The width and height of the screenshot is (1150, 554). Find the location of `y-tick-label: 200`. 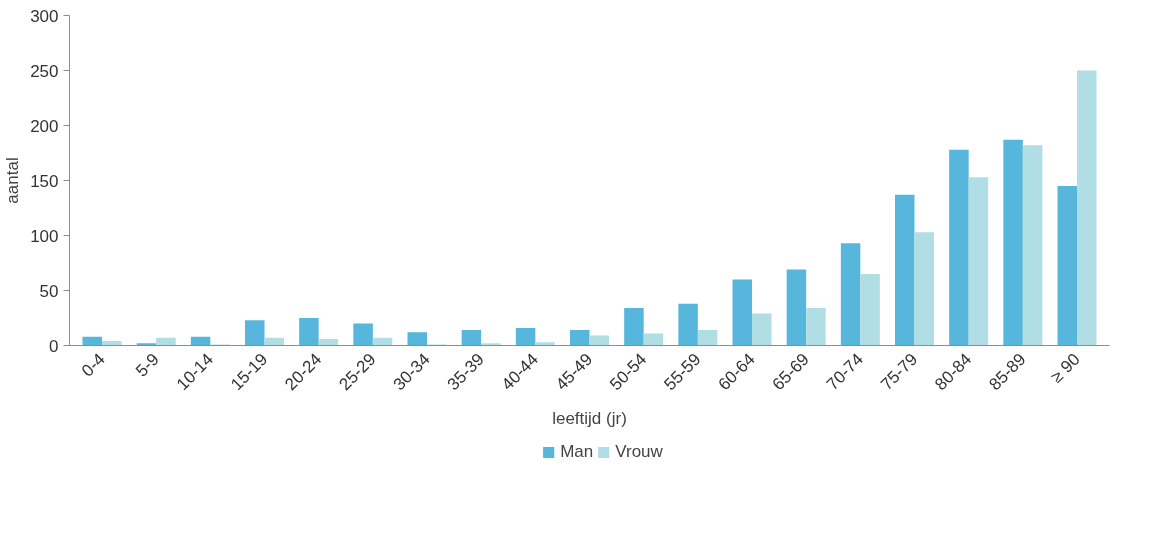

y-tick-label: 200 is located at coordinates (44, 126).